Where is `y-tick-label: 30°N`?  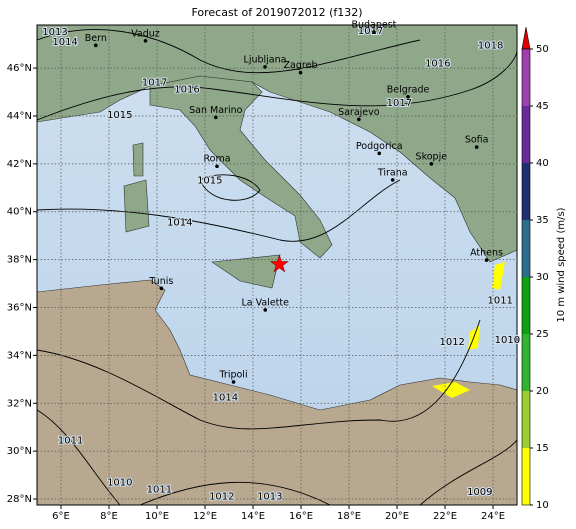 y-tick-label: 30°N is located at coordinates (19, 451).